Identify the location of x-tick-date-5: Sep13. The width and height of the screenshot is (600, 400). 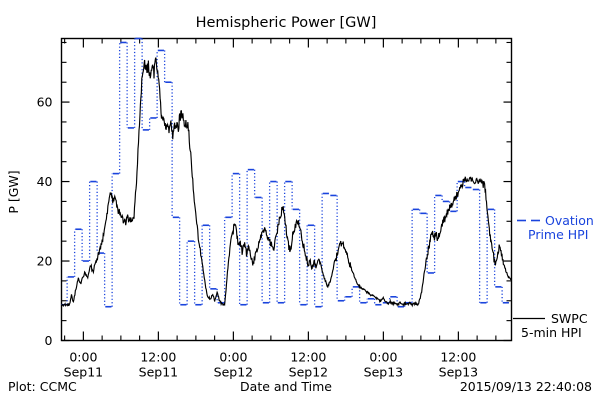
(458, 372).